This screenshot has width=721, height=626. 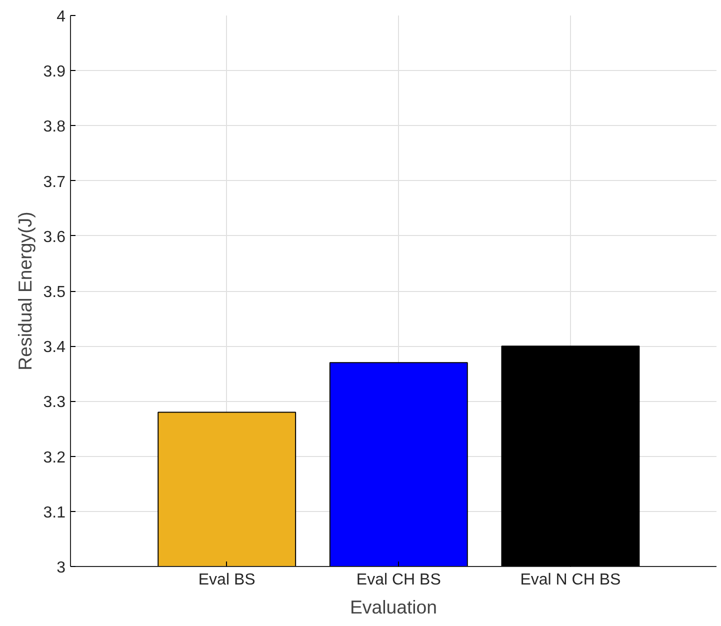 What do you see at coordinates (54, 292) in the screenshot?
I see `y-tick-label: 3.5` at bounding box center [54, 292].